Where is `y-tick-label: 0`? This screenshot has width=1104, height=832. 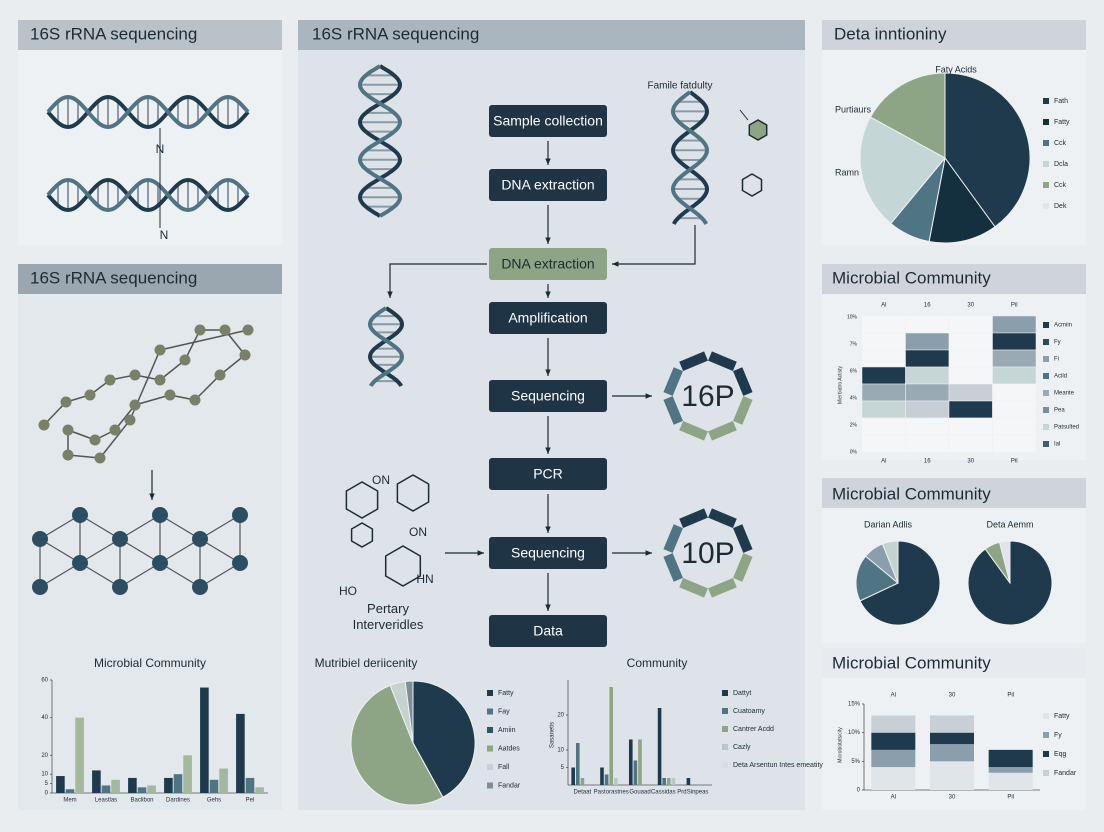 y-tick-label: 0 is located at coordinates (859, 791).